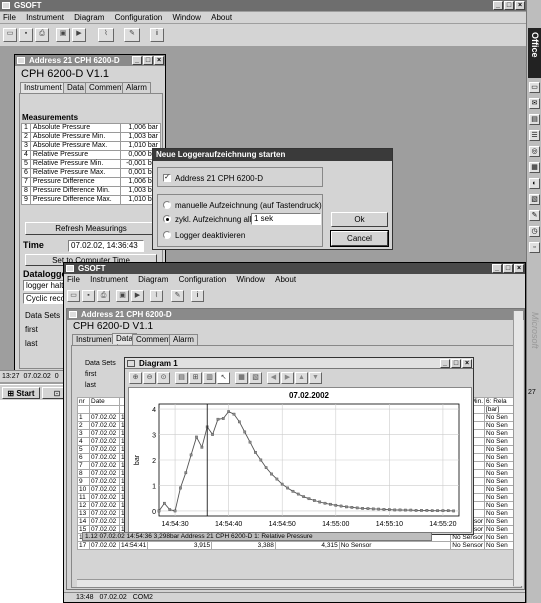 The width and height of the screenshot is (541, 603). What do you see at coordinates (534, 167) in the screenshot?
I see `office-button-6: ▦` at bounding box center [534, 167].